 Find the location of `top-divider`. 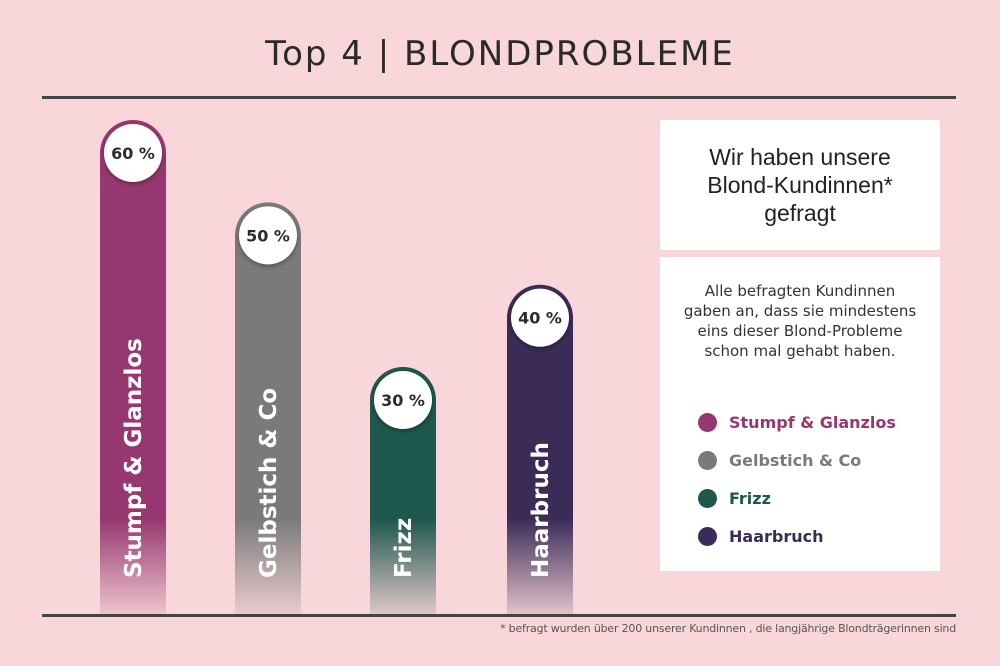

top-divider is located at coordinates (499, 97).